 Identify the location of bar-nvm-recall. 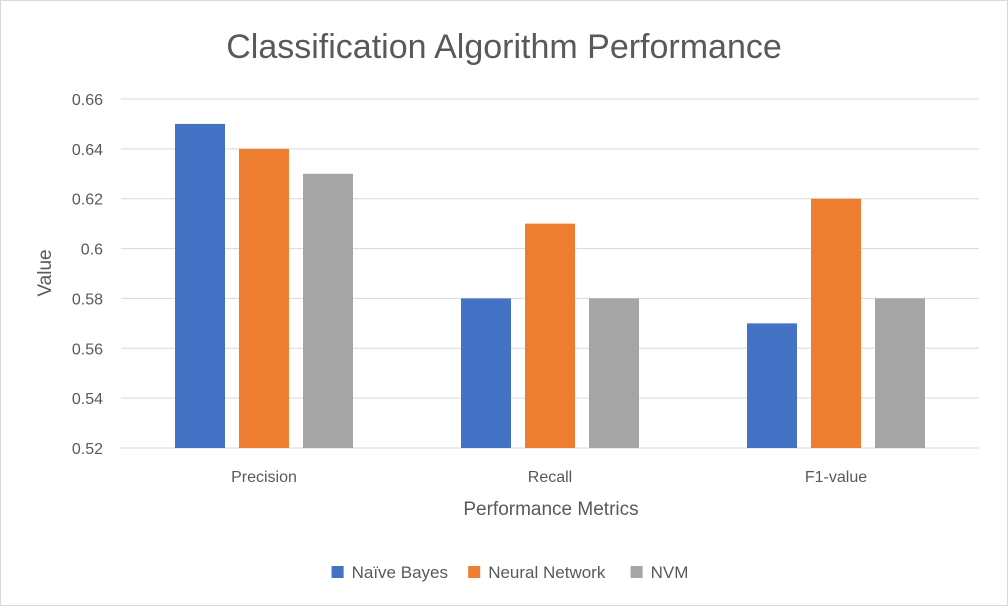
(614, 373).